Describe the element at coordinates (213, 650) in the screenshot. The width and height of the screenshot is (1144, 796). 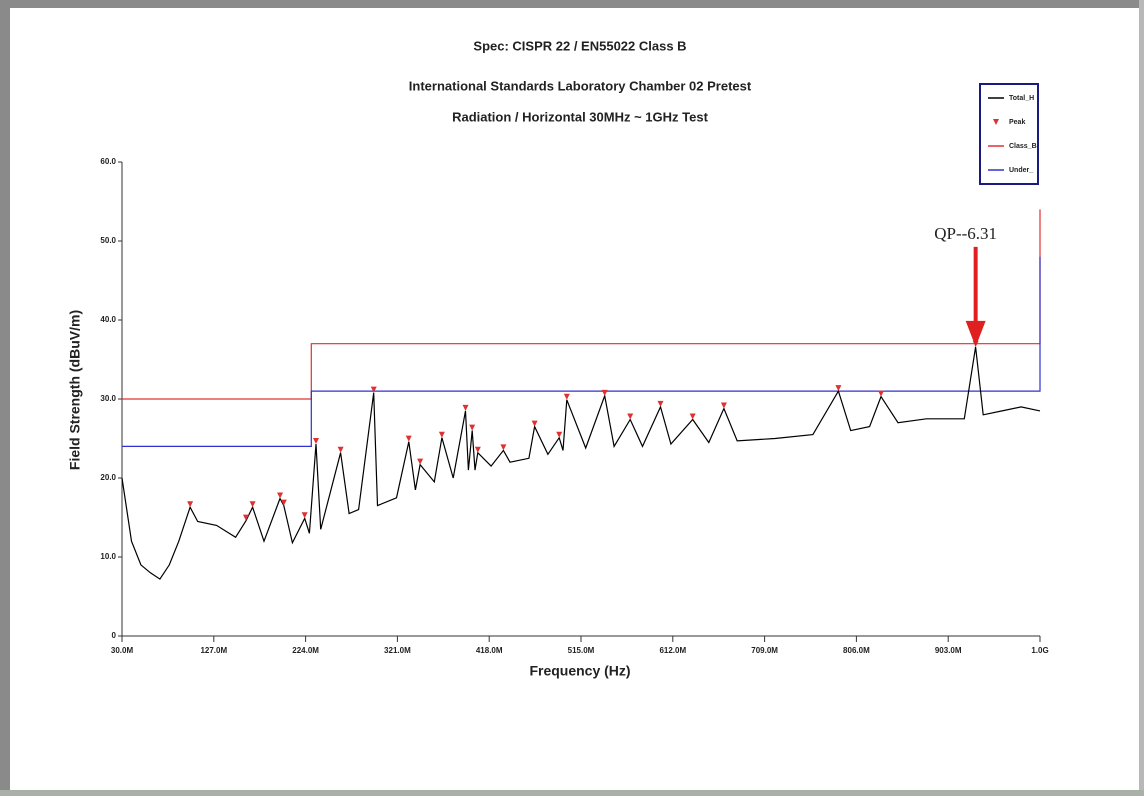
I see `x-tick-label: 127.0M` at that location.